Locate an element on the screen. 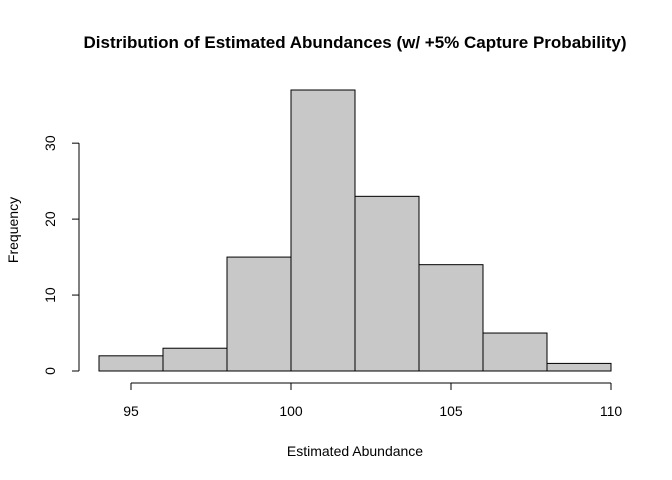  y-tick-label-20: 20 is located at coordinates (50, 219).